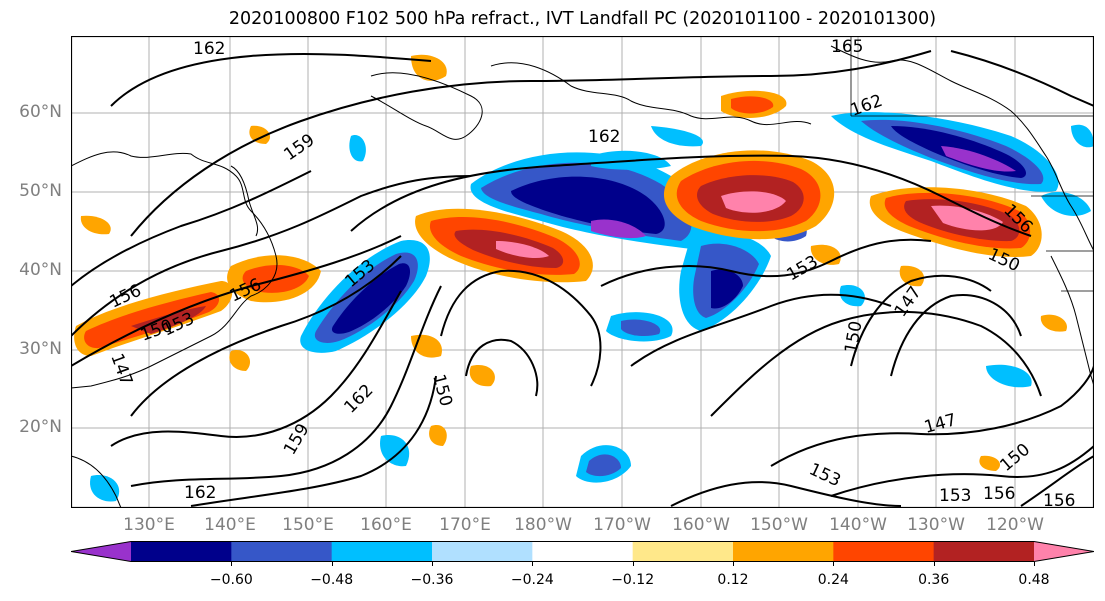 This screenshot has width=1105, height=601. What do you see at coordinates (1015, 525) in the screenshot?
I see `longitude-label: 120°W` at bounding box center [1015, 525].